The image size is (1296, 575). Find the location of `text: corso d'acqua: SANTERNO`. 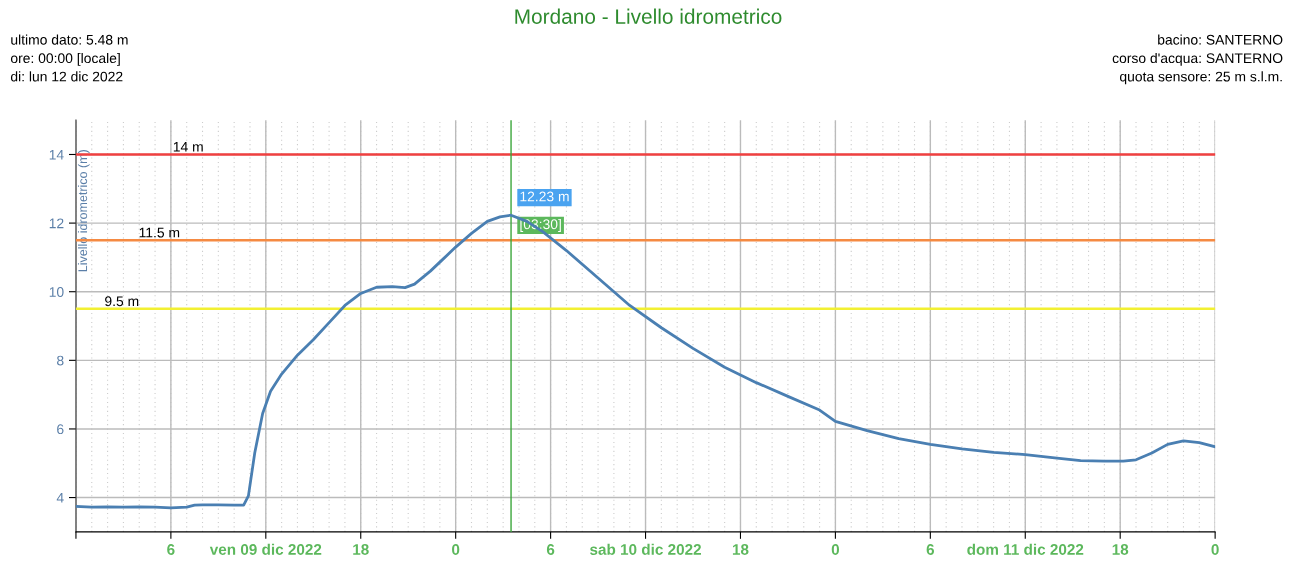

text: corso d'acqua: SANTERNO is located at coordinates (1197, 59).